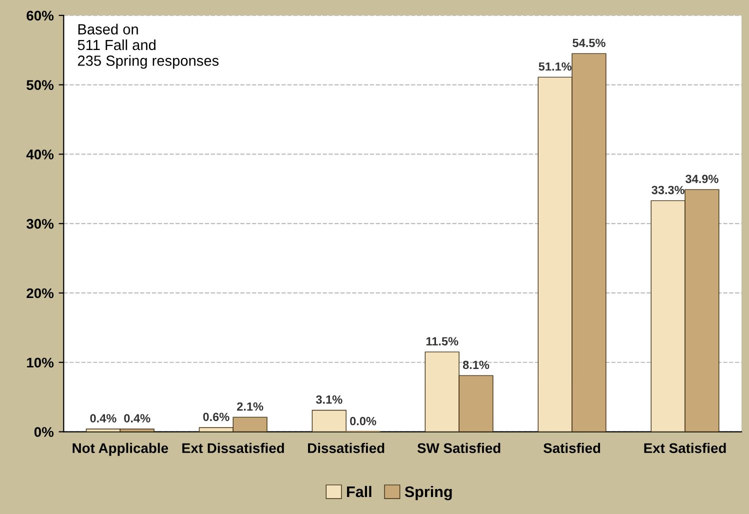 The height and width of the screenshot is (514, 749). Describe the element at coordinates (589, 43) in the screenshot. I see `data-label: 54.5%` at that location.